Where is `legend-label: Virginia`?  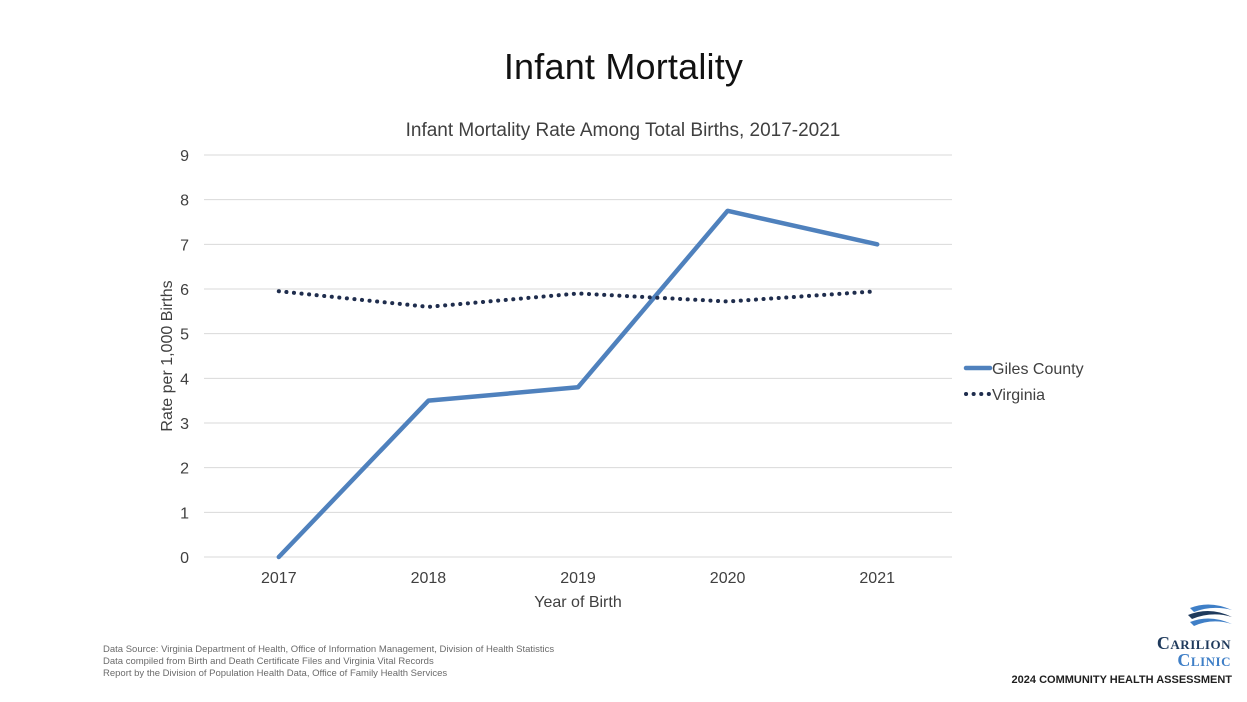 legend-label: Virginia is located at coordinates (1018, 395).